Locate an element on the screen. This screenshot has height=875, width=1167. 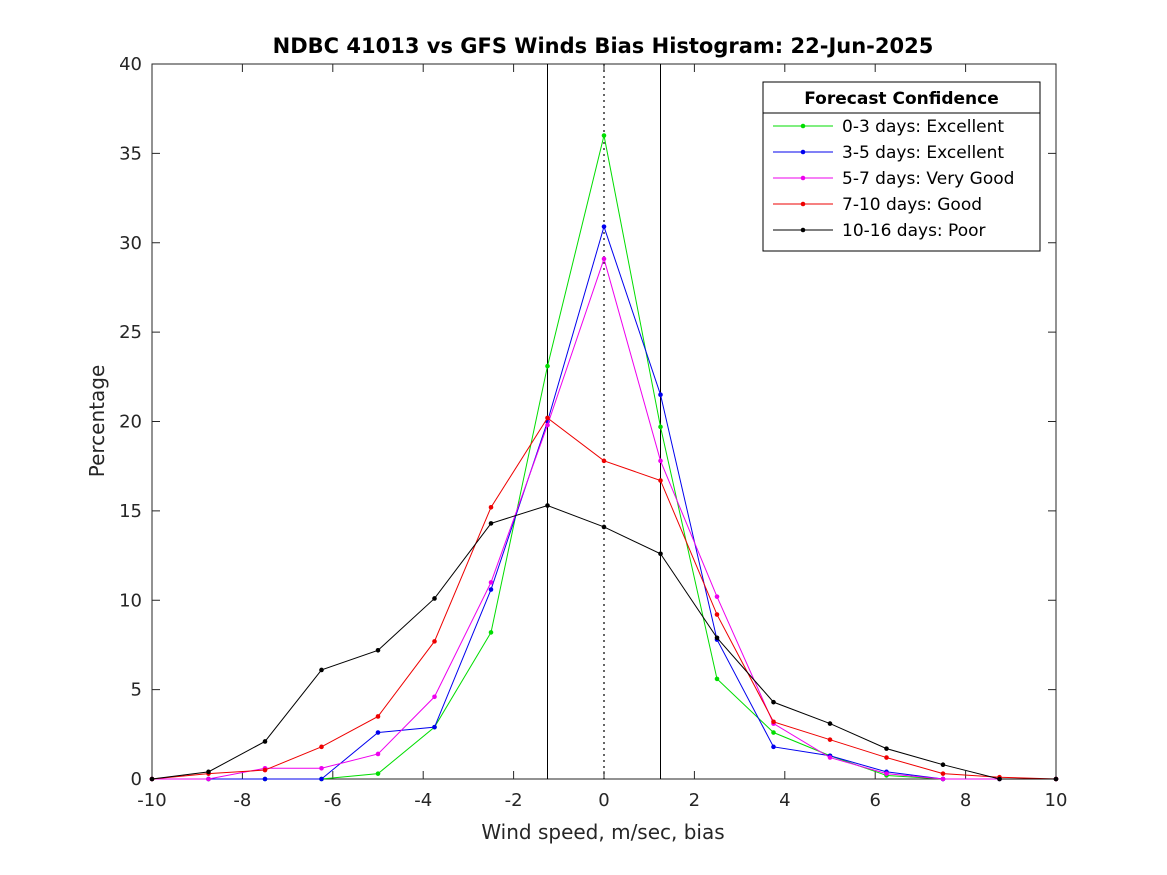
x-tick-label: 2 is located at coordinates (694, 800).